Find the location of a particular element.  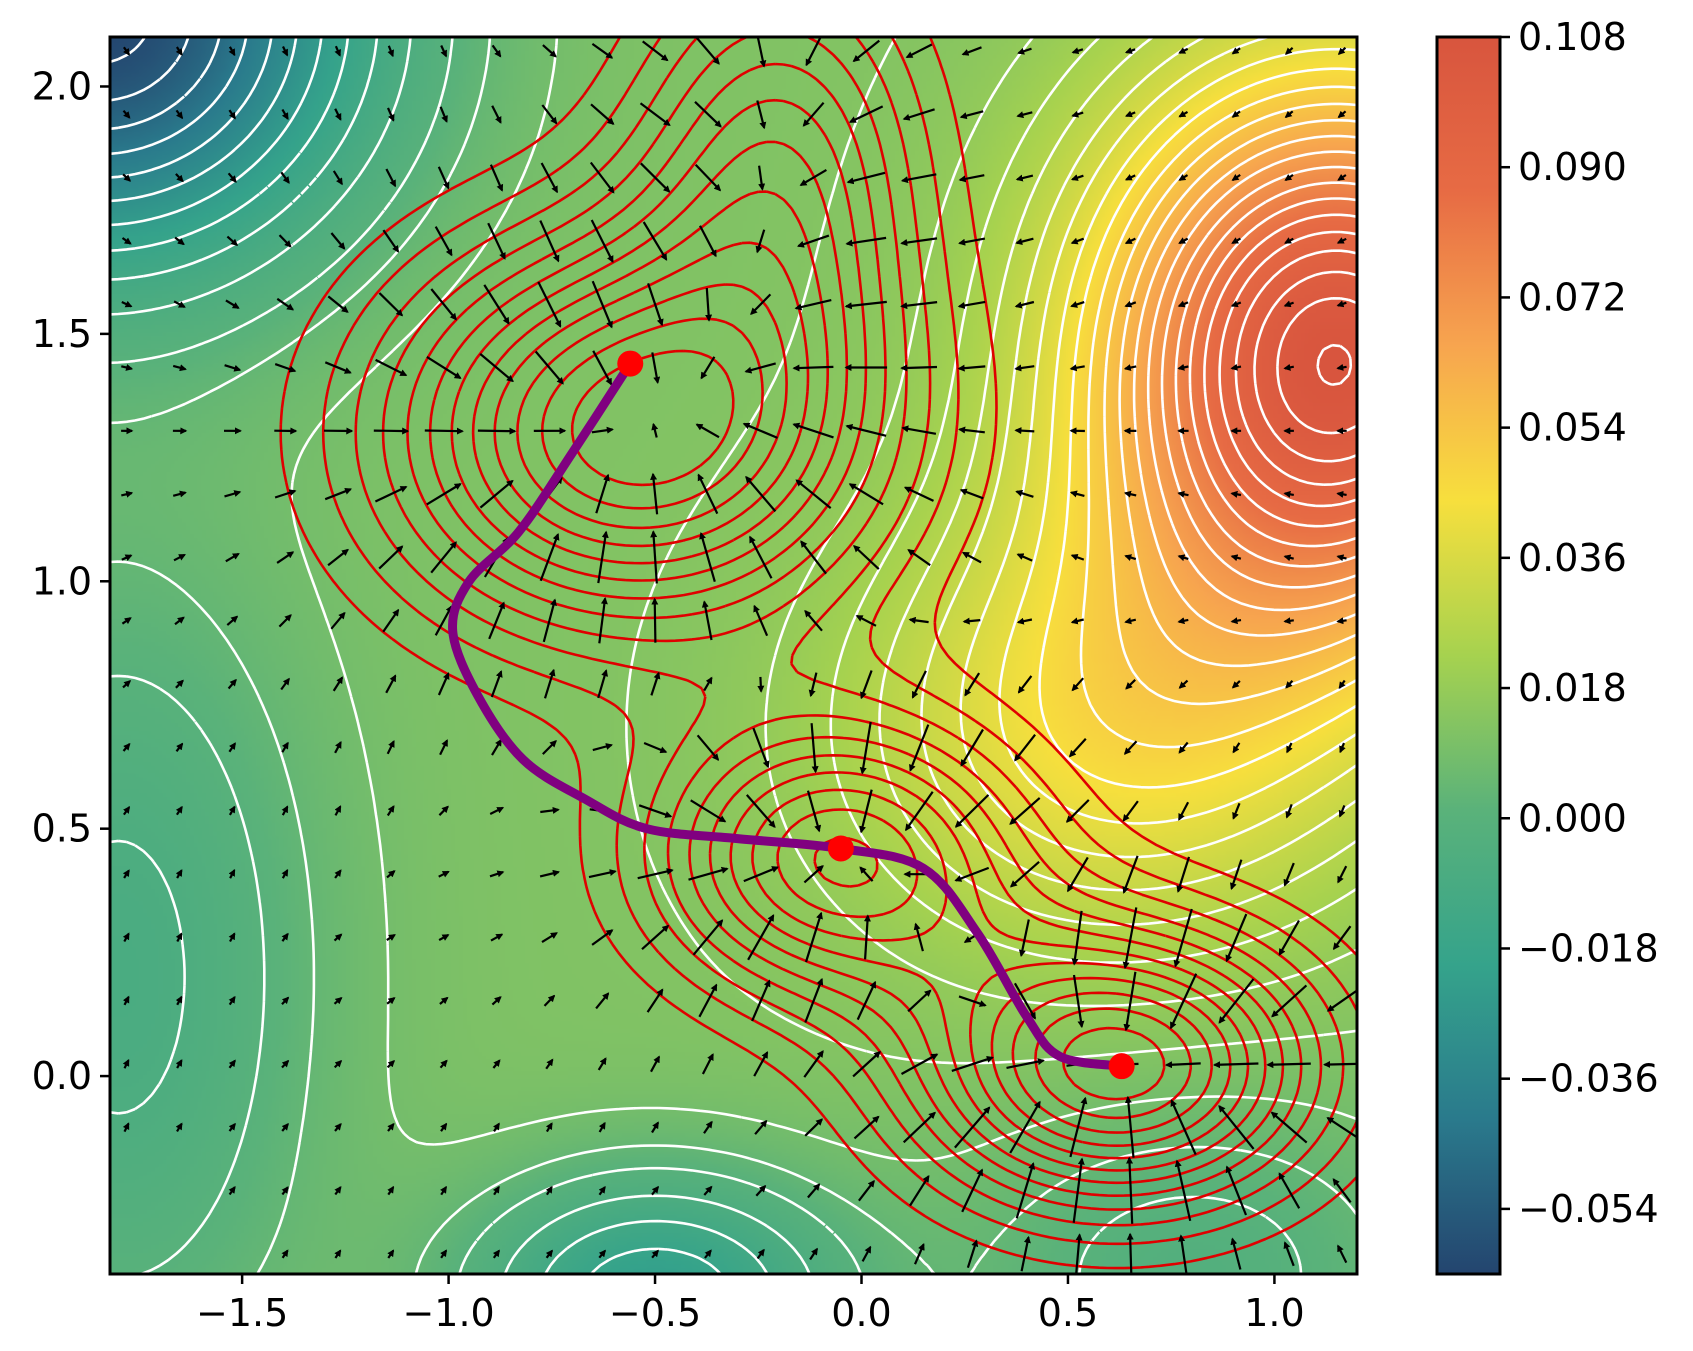

colorbar-tick-label: 0.108 is located at coordinates (1572, 37).